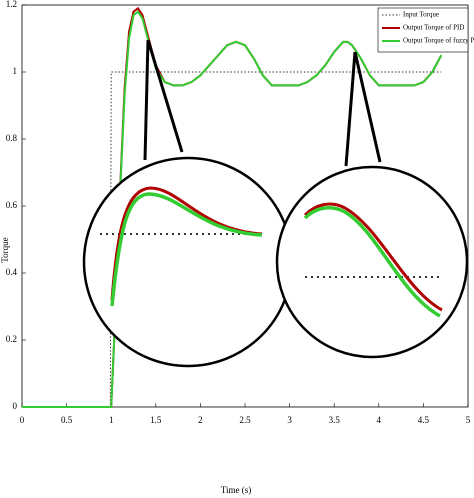  What do you see at coordinates (11, 4) in the screenshot?
I see `y-tick-label: 1.2` at bounding box center [11, 4].